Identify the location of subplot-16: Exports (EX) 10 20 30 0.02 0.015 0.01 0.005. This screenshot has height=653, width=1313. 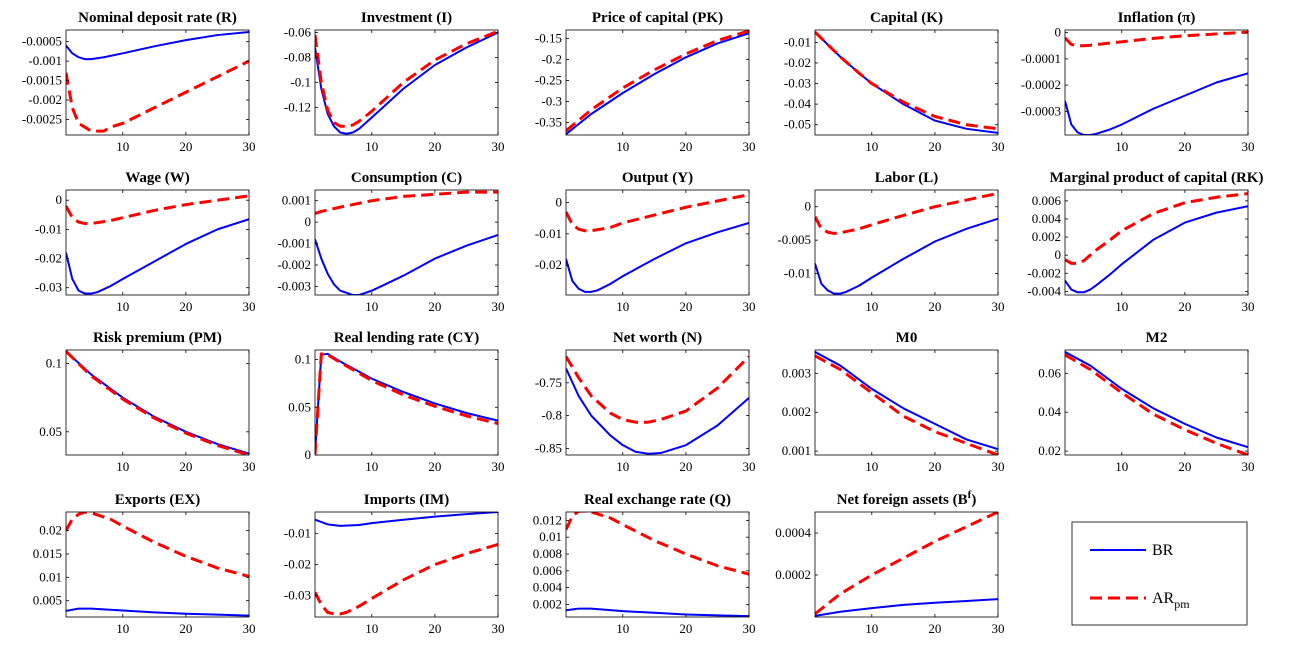
(144, 564).